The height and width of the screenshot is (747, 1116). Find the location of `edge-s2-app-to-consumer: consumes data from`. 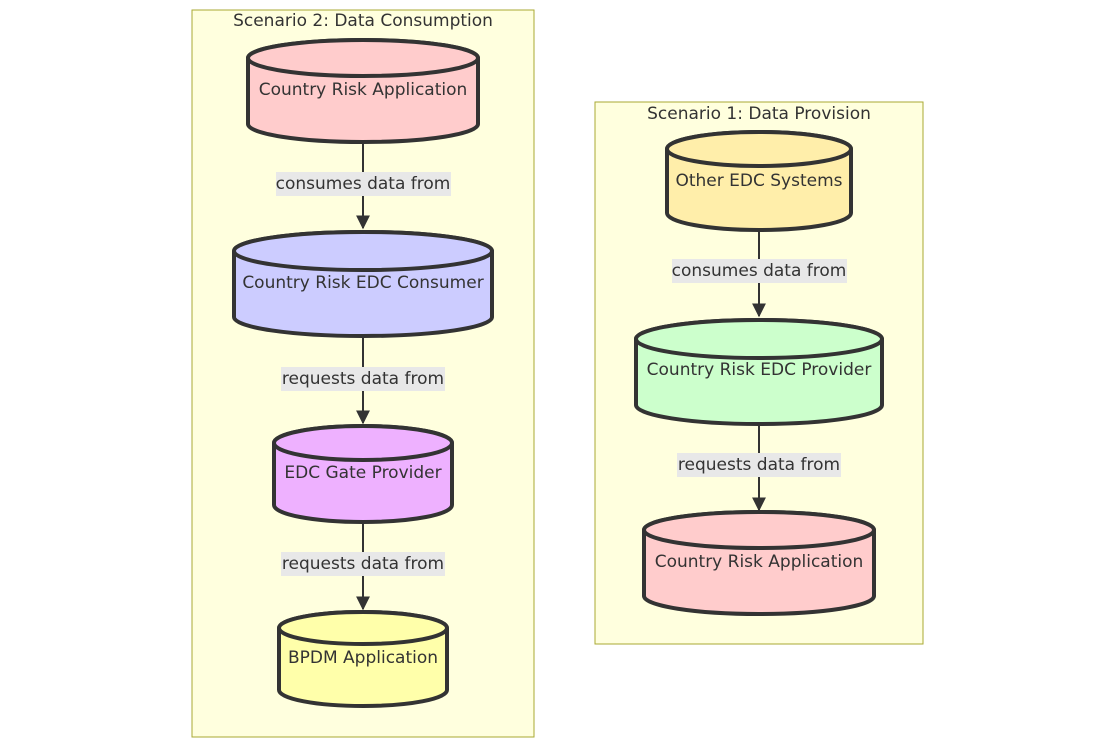

edge-s2-app-to-consumer: consumes data from is located at coordinates (363, 186).